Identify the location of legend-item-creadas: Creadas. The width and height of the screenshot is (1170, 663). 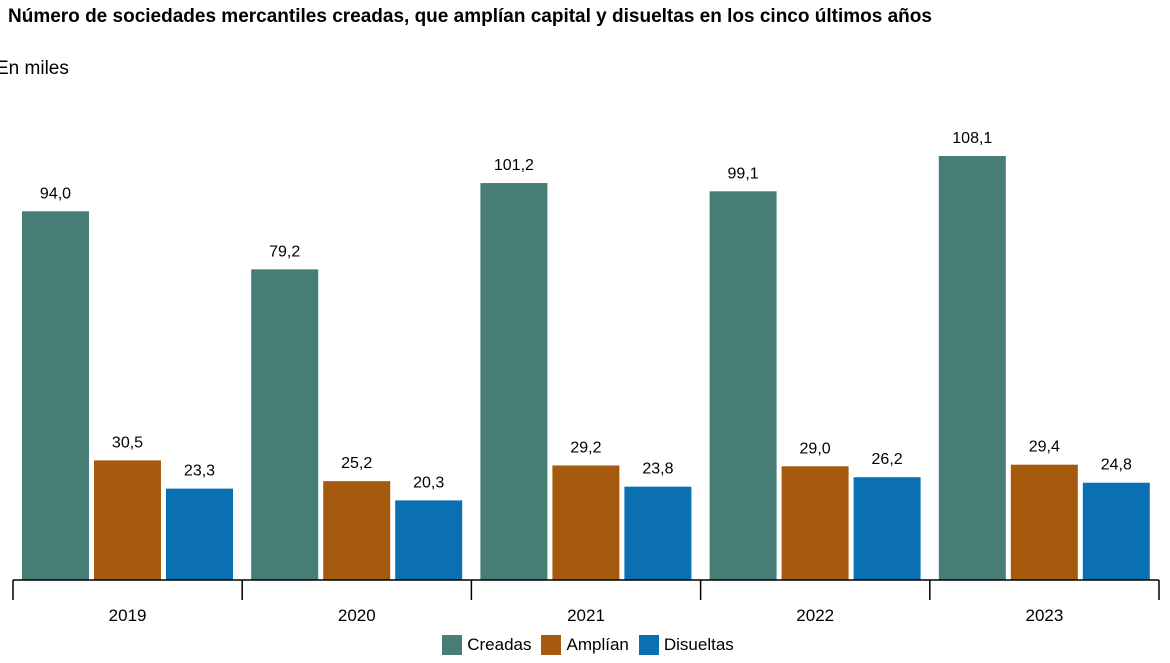
(486, 645).